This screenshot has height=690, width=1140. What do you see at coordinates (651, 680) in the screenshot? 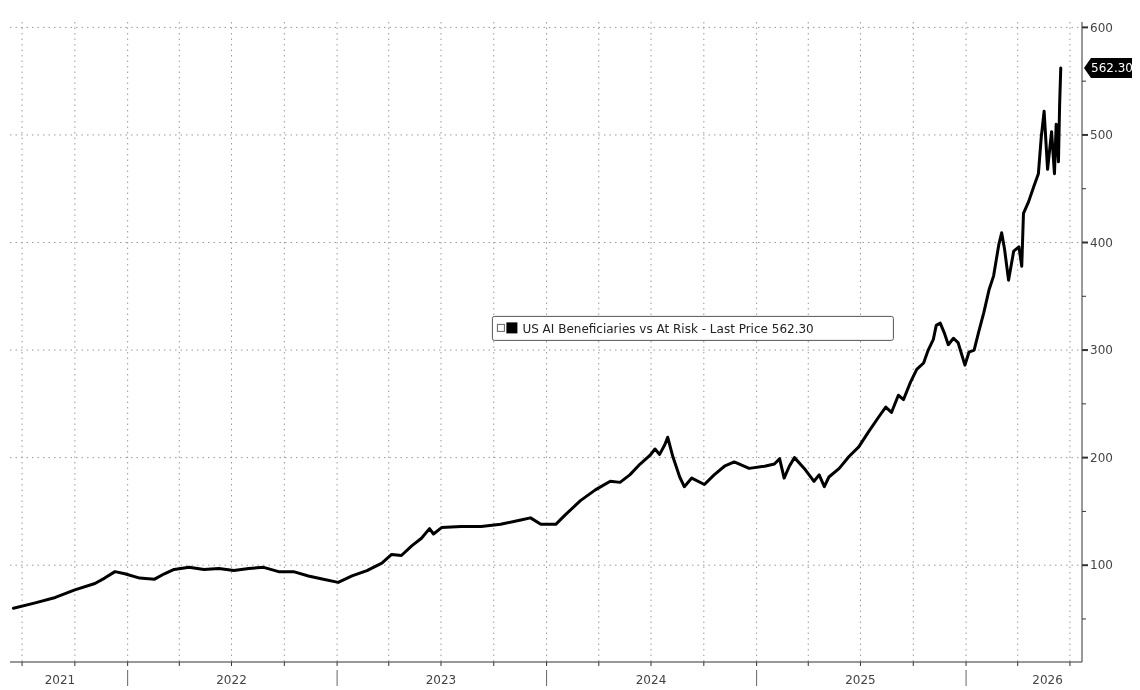
I see `x-tick-label: 2024` at bounding box center [651, 680].